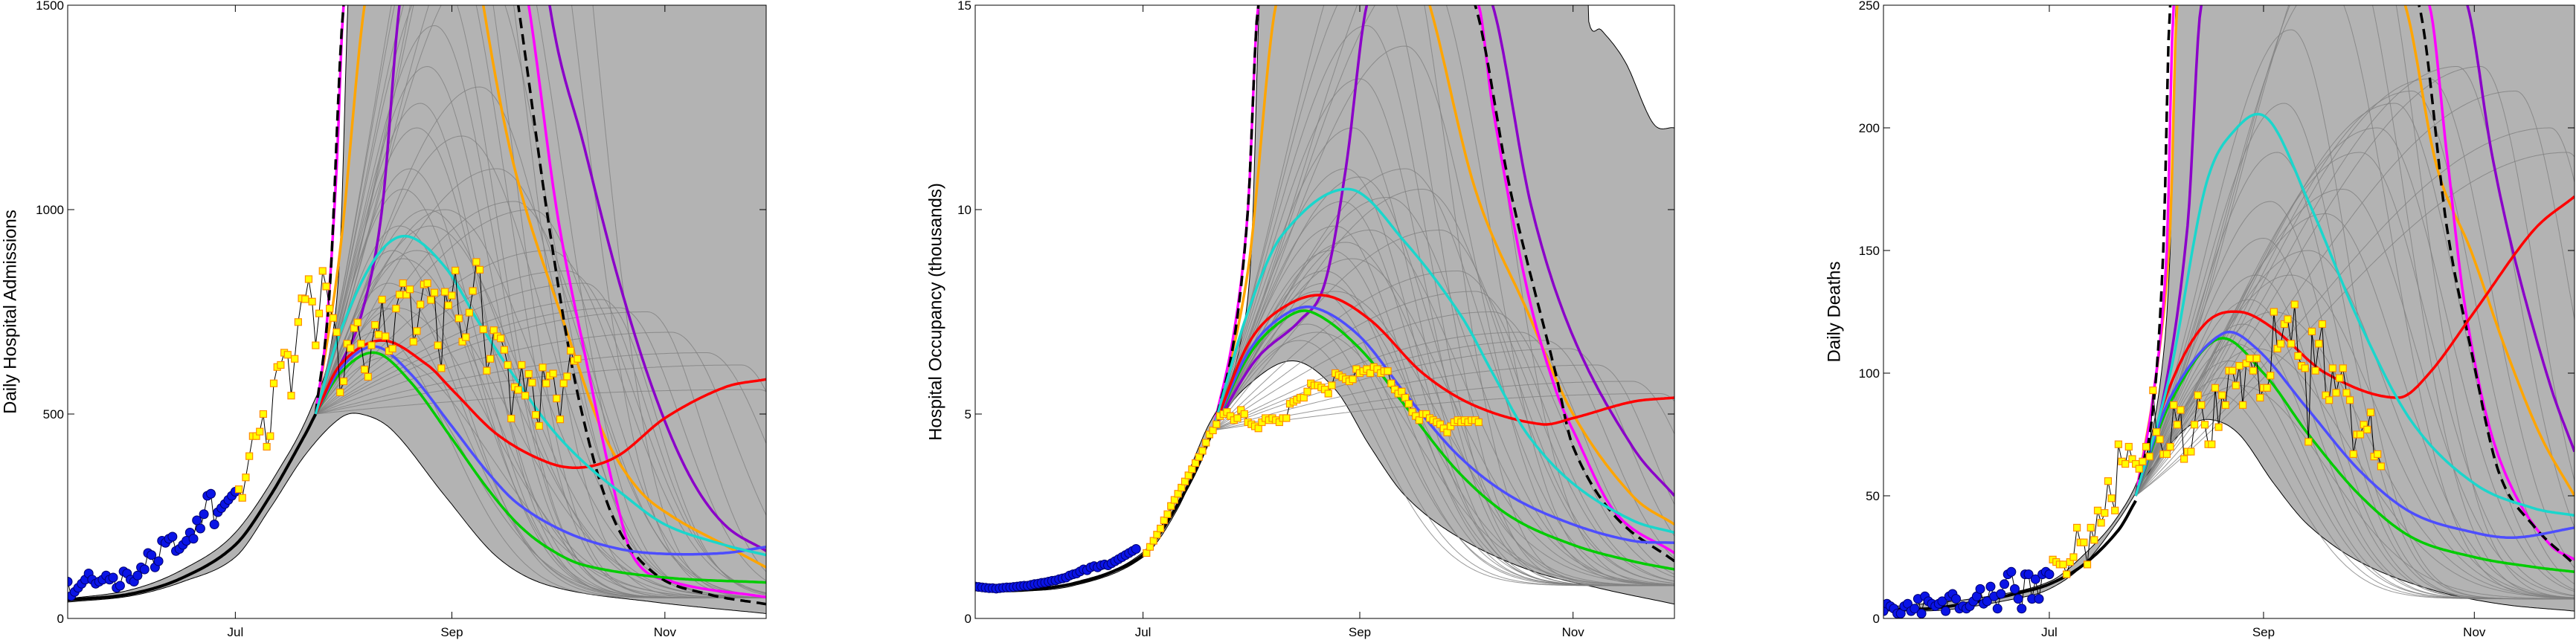 This screenshot has height=640, width=2576. I want to click on y-tick-label: 0, so click(1876, 619).